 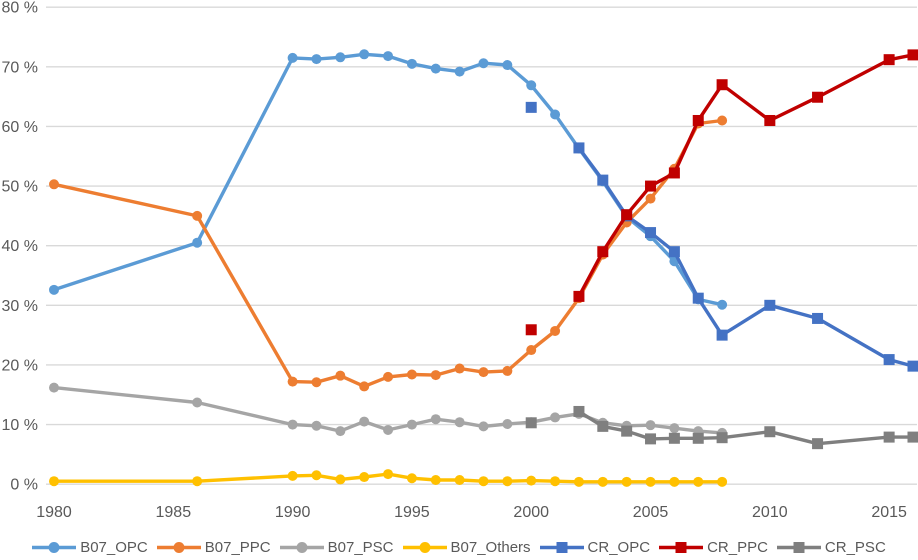 I want to click on legend-item-CR_OPC: CR_OPC, so click(x=595, y=547).